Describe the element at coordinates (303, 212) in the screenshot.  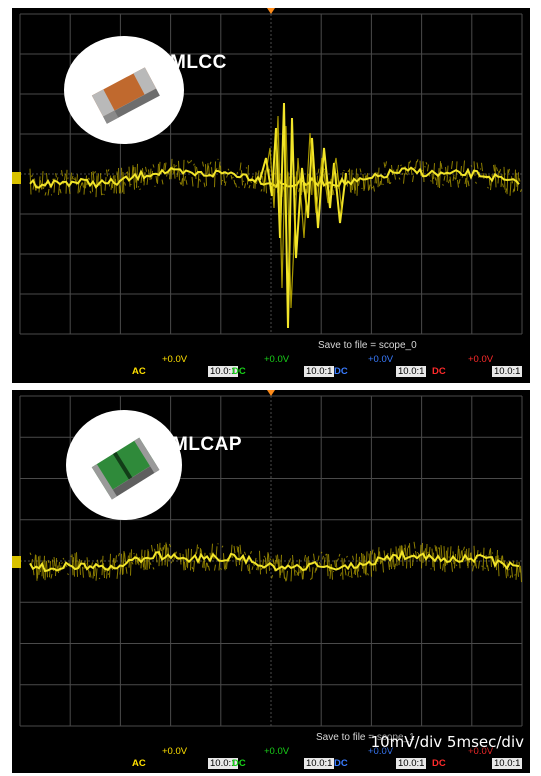
I see `transient-spike-echo` at that location.